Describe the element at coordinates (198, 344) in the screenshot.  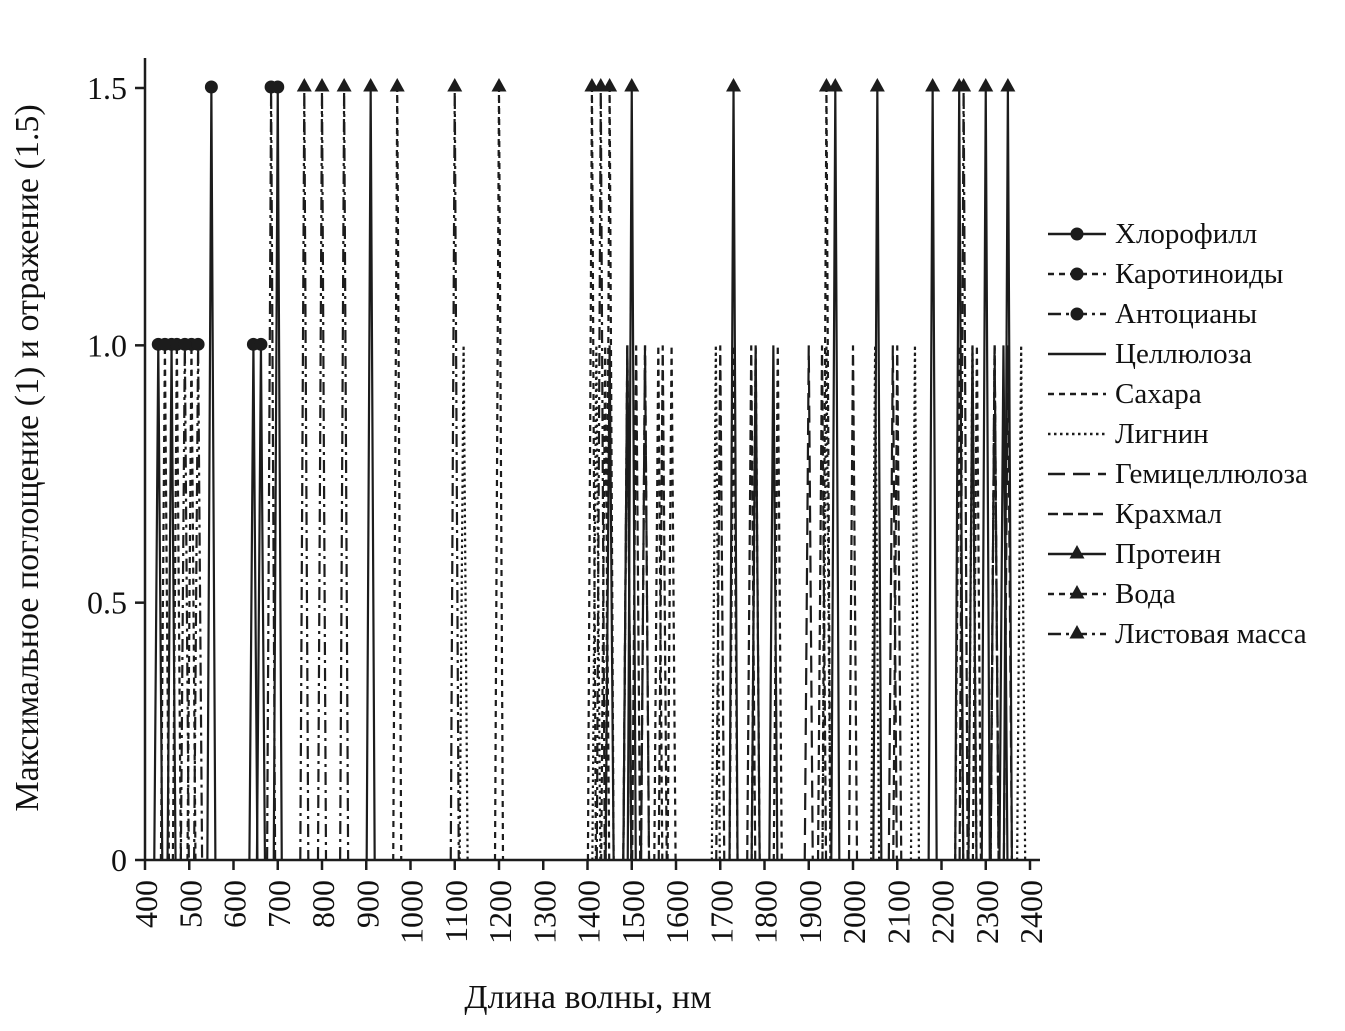
I see `marker-circle-Антоцианы-520` at that location.